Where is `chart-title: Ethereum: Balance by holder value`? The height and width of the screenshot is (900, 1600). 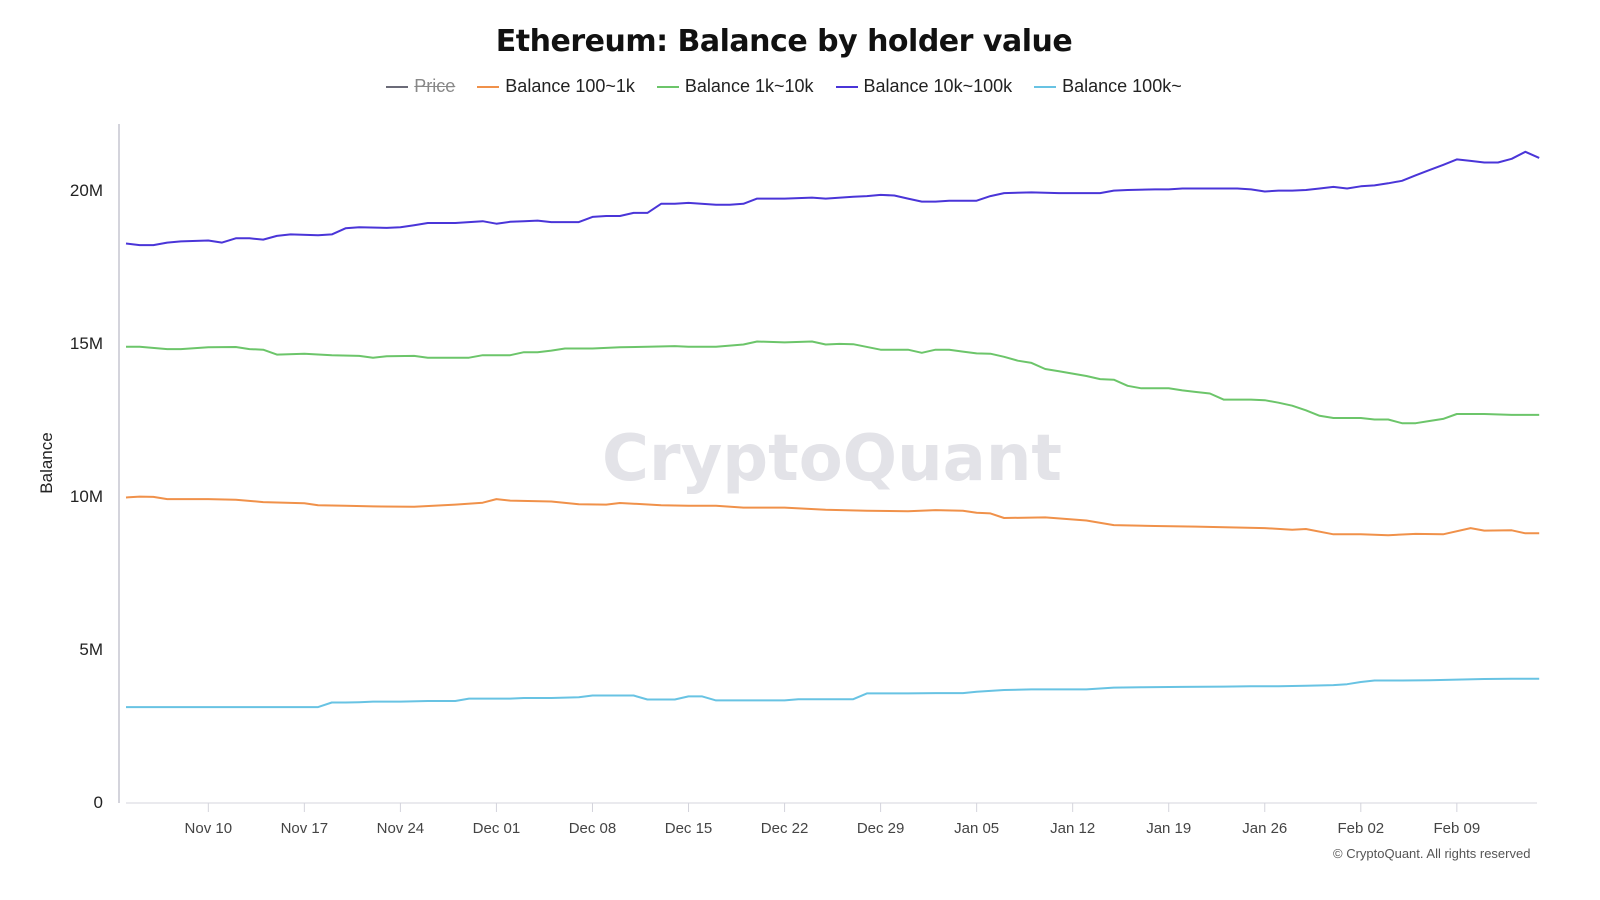 chart-title: Ethereum: Balance by holder value is located at coordinates (784, 41).